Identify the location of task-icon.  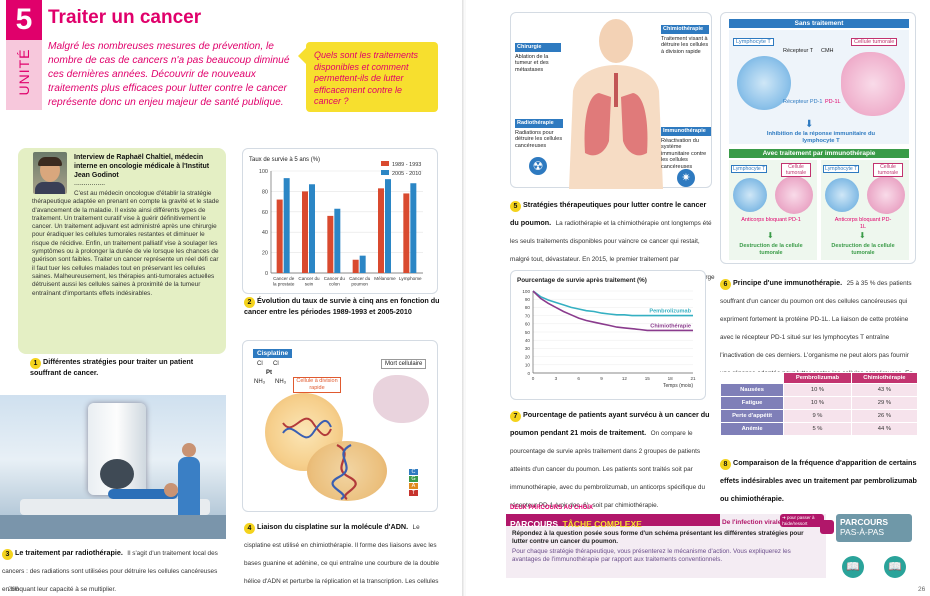
(827, 527).